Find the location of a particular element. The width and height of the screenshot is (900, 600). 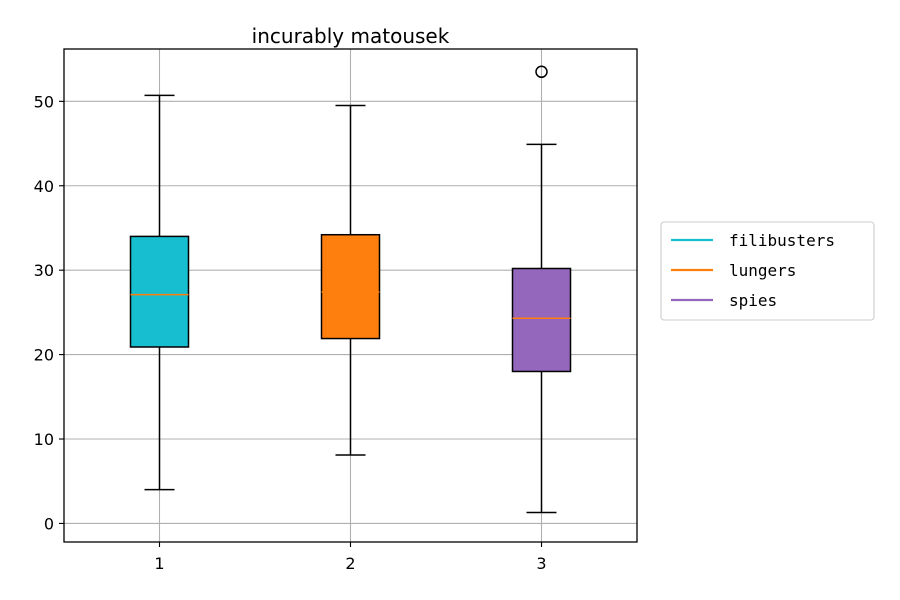

legend-frame is located at coordinates (767, 271).